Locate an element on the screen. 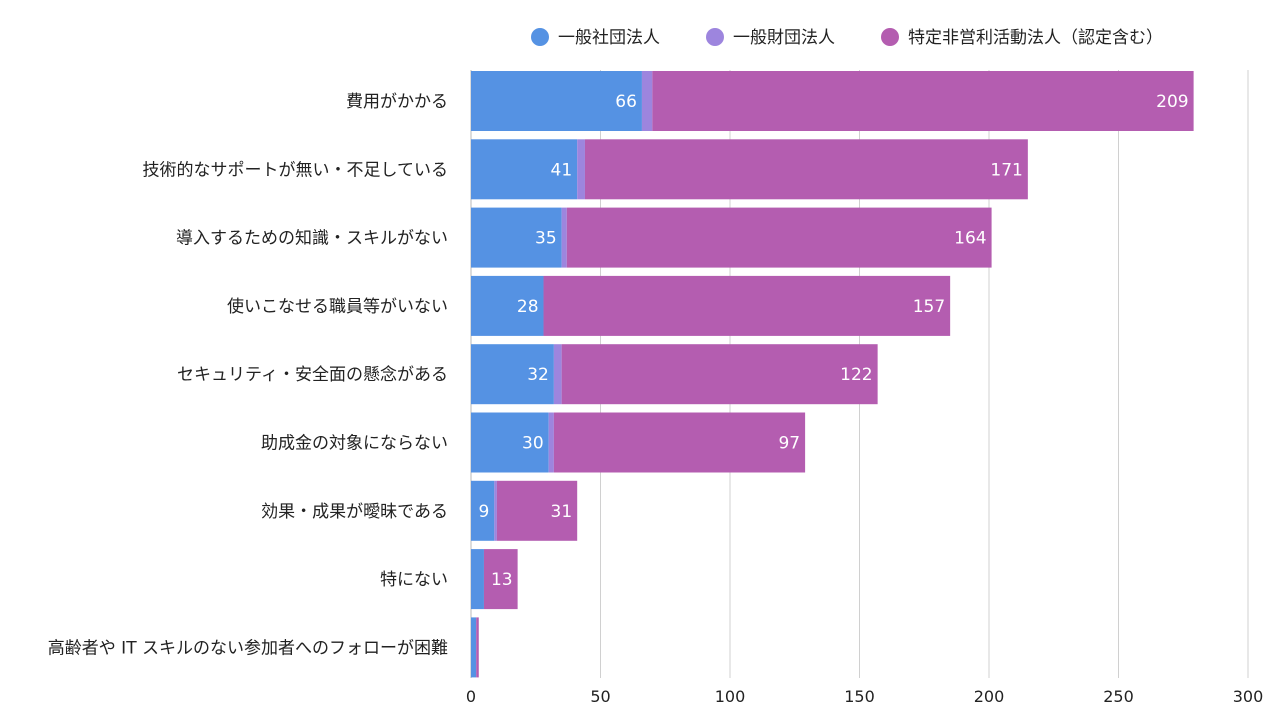  category-label: セキュリティ・安全面の懸念がある is located at coordinates (312, 374).